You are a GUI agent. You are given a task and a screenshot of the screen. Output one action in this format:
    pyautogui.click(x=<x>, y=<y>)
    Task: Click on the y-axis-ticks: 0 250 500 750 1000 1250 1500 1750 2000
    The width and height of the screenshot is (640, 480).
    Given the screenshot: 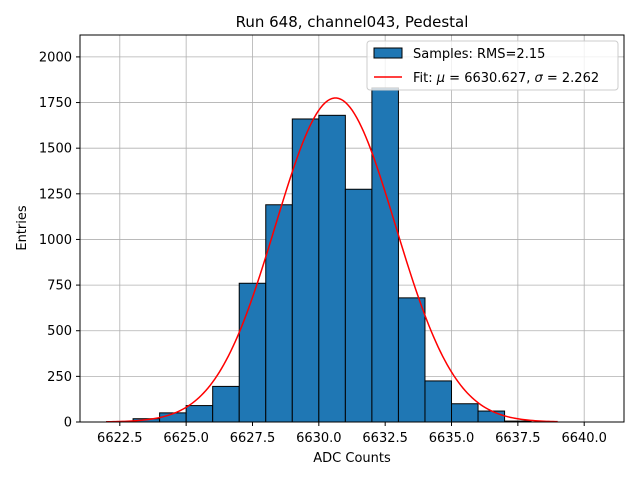 What is the action you would take?
    pyautogui.click(x=59, y=240)
    